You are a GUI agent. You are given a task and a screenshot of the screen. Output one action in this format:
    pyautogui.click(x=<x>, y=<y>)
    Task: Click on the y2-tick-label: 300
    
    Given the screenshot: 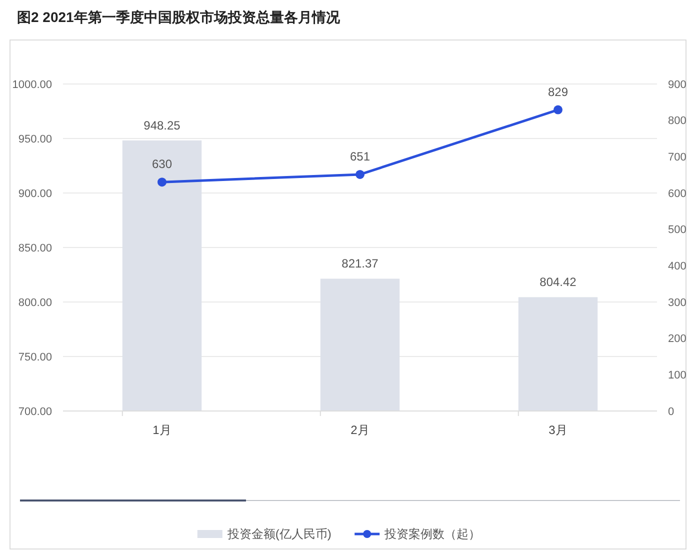 What is the action you would take?
    pyautogui.click(x=677, y=302)
    